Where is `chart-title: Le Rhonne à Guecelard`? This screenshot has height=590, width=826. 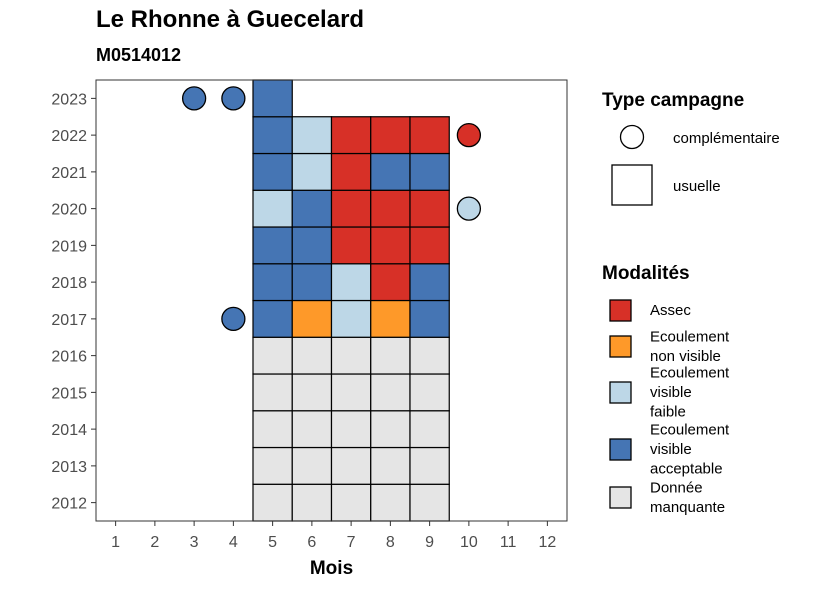
chart-title: Le Rhonne à Guecelard is located at coordinates (230, 19).